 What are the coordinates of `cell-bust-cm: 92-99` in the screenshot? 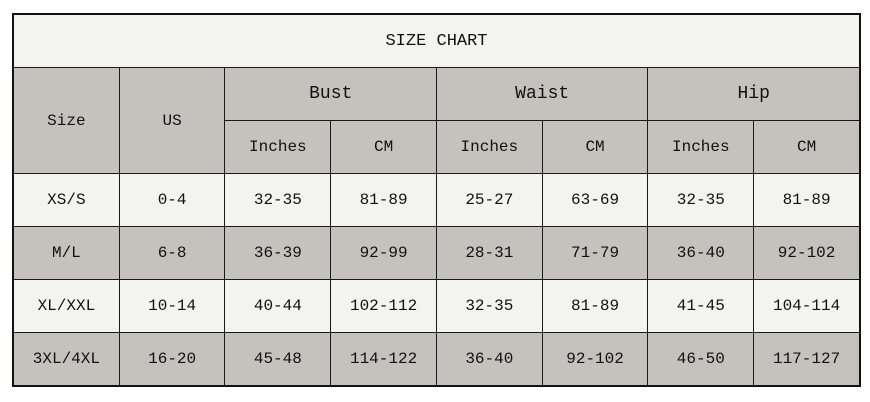 It's located at (383, 253).